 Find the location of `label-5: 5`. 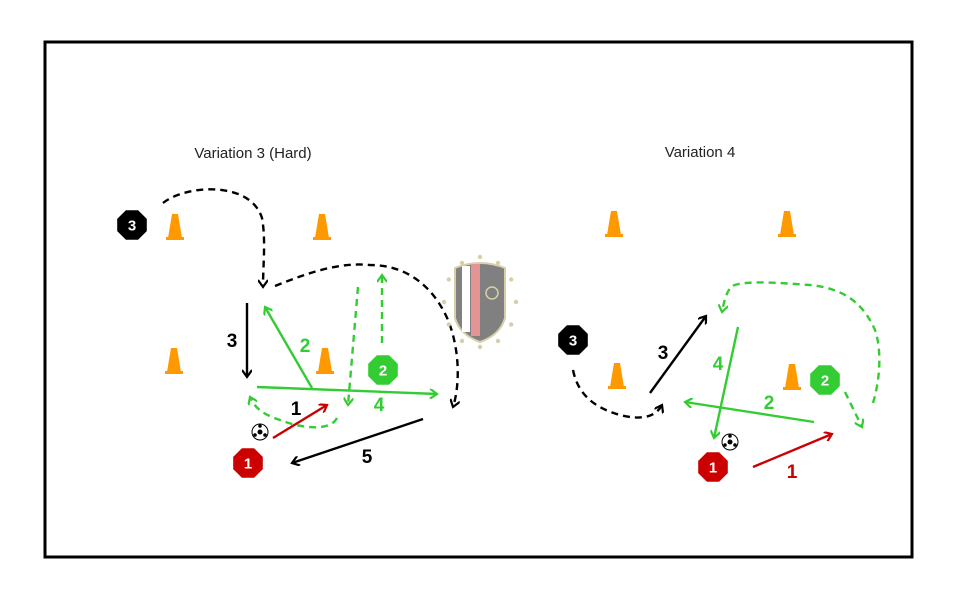

label-5: 5 is located at coordinates (367, 457).